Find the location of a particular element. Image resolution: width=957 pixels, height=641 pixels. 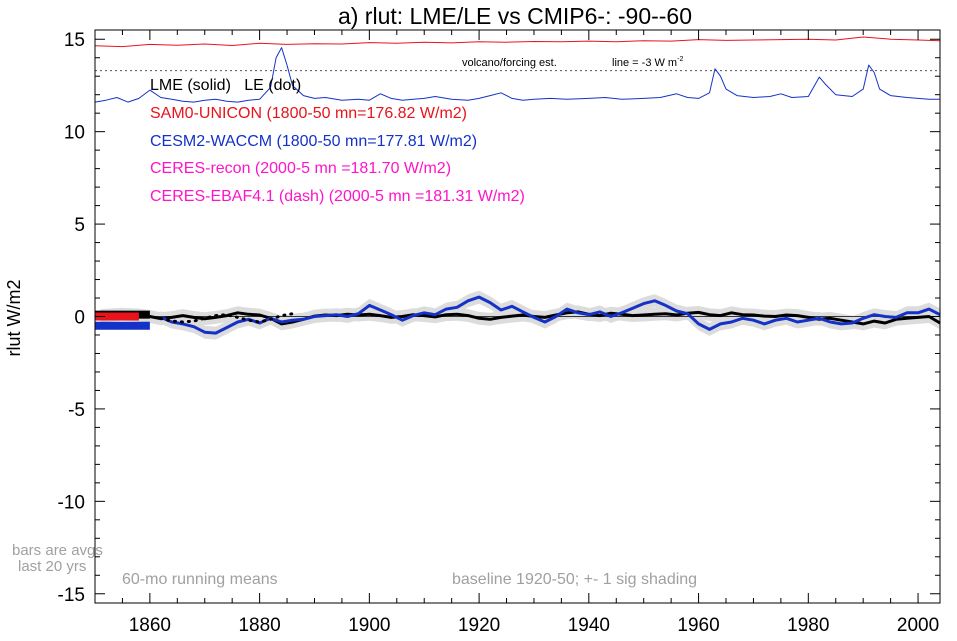

series-line-cesm2-waccm is located at coordinates (517, 75).